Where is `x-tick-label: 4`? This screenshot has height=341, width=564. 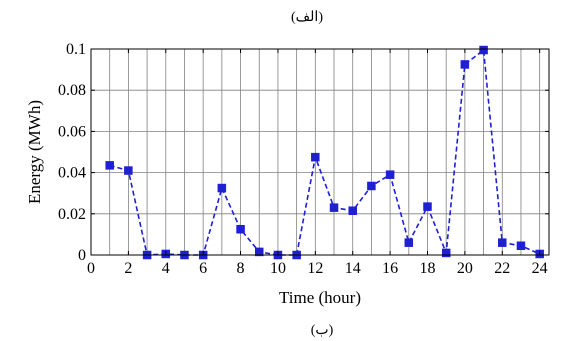 x-tick-label: 4 is located at coordinates (166, 268).